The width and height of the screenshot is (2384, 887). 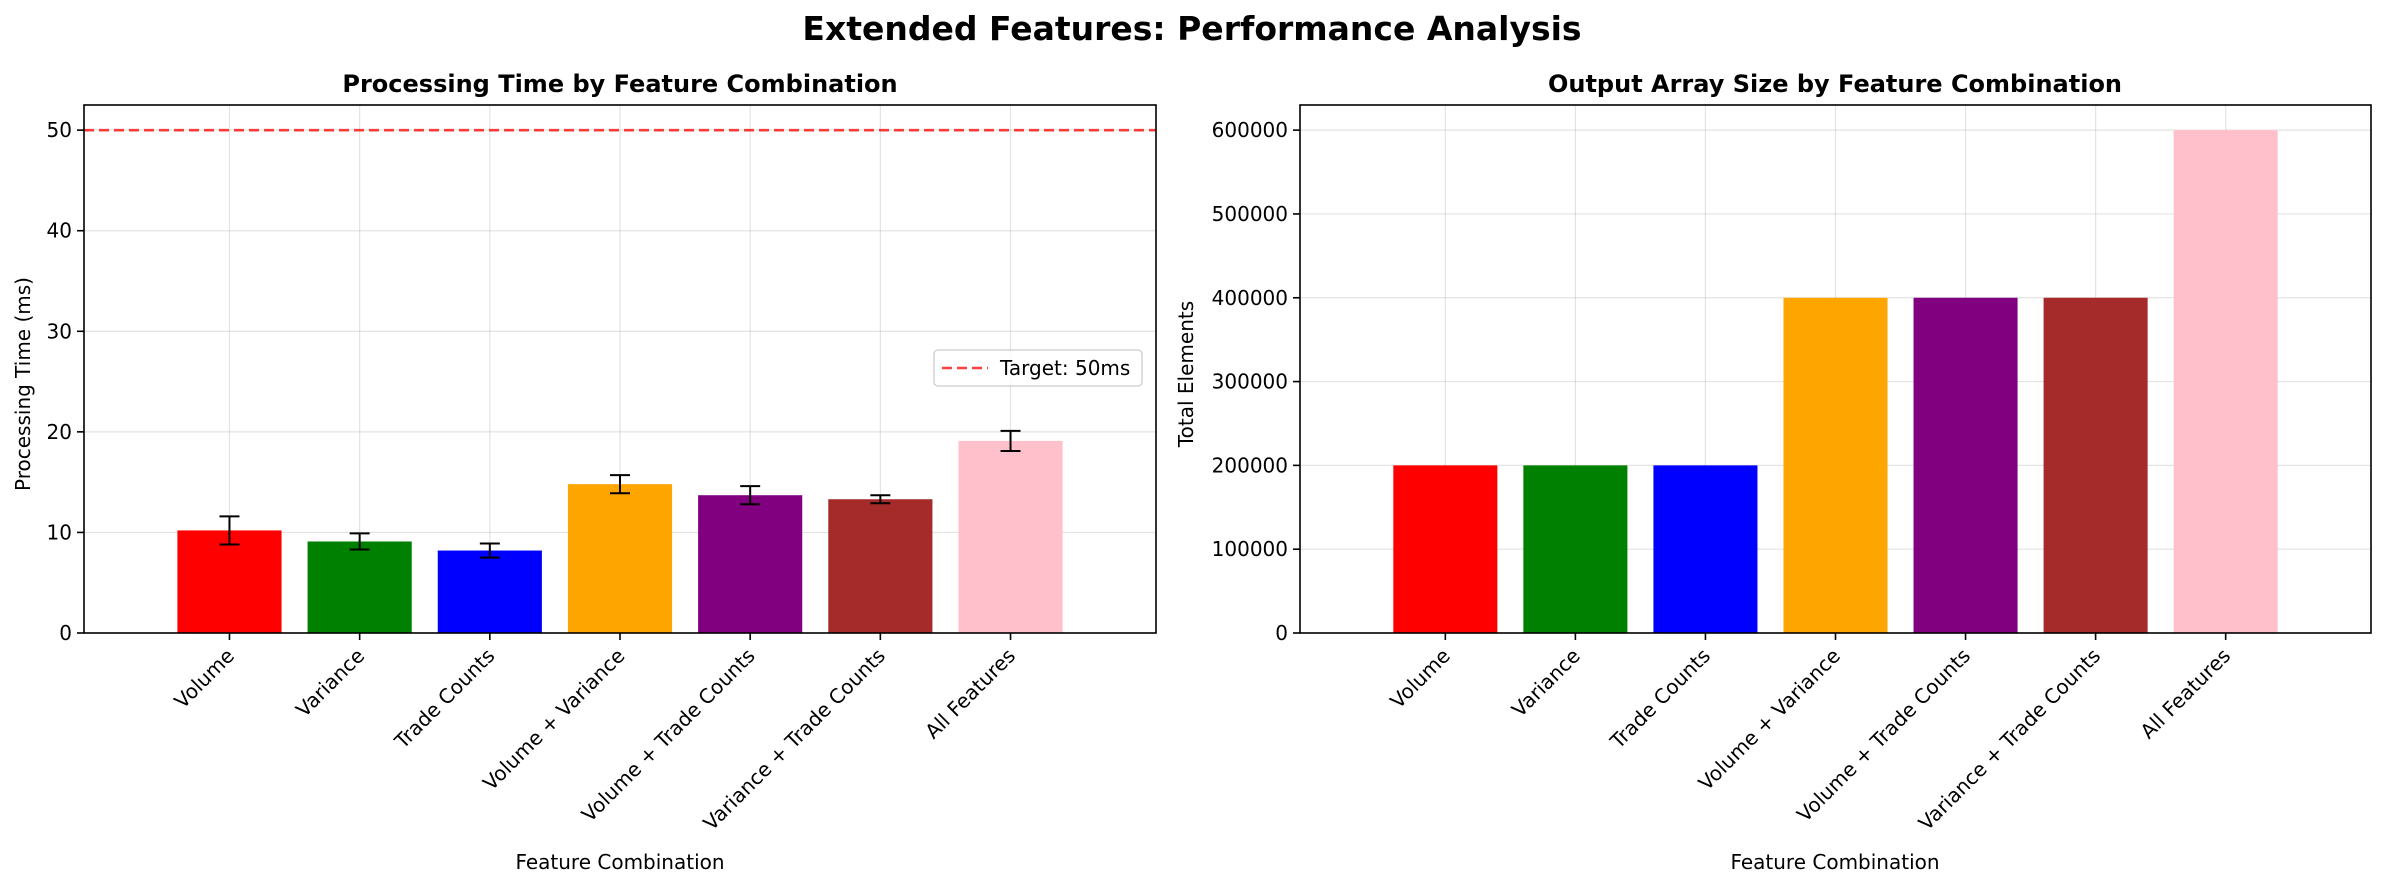 I want to click on y-tick-label: 100000, so click(x=1250, y=549).